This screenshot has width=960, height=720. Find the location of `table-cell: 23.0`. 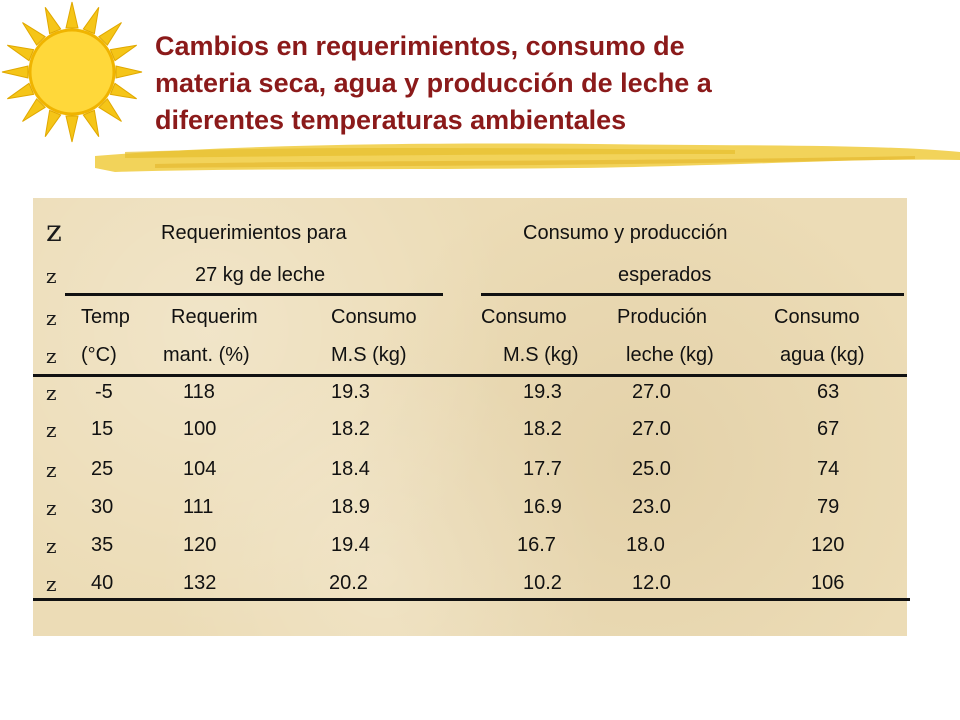

table-cell: 23.0 is located at coordinates (651, 507).